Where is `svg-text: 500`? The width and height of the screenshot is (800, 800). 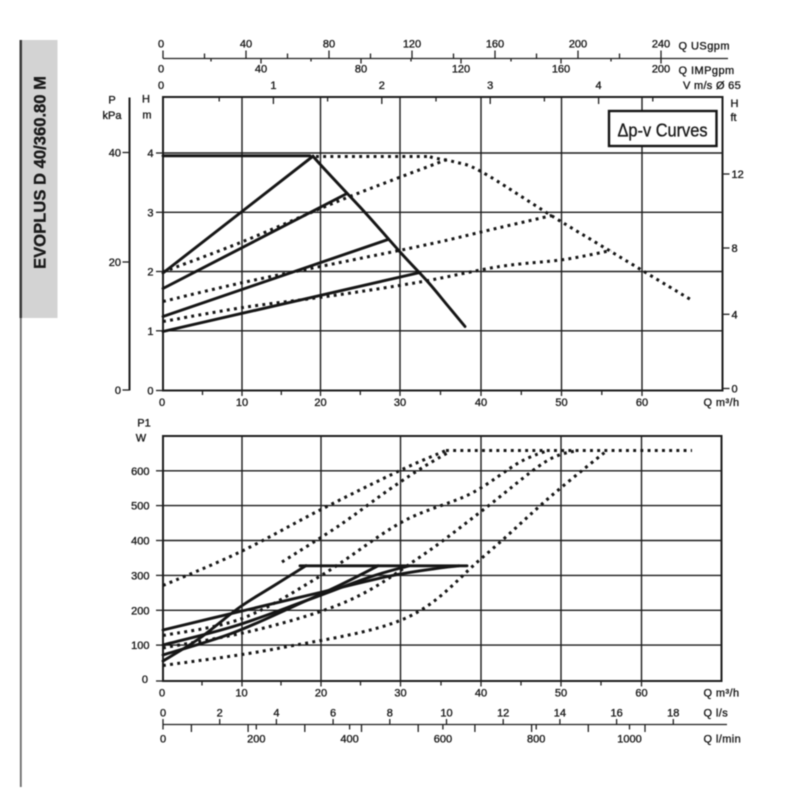
svg-text: 500 is located at coordinates (140, 507).